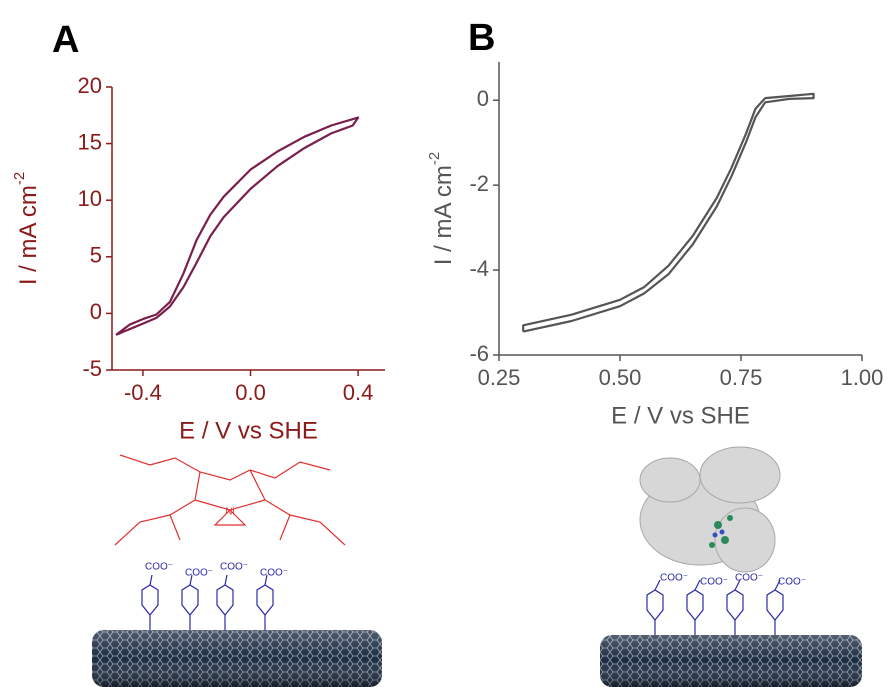  Describe the element at coordinates (862, 377) in the screenshot. I see `x-tick-label: 1.00` at that location.